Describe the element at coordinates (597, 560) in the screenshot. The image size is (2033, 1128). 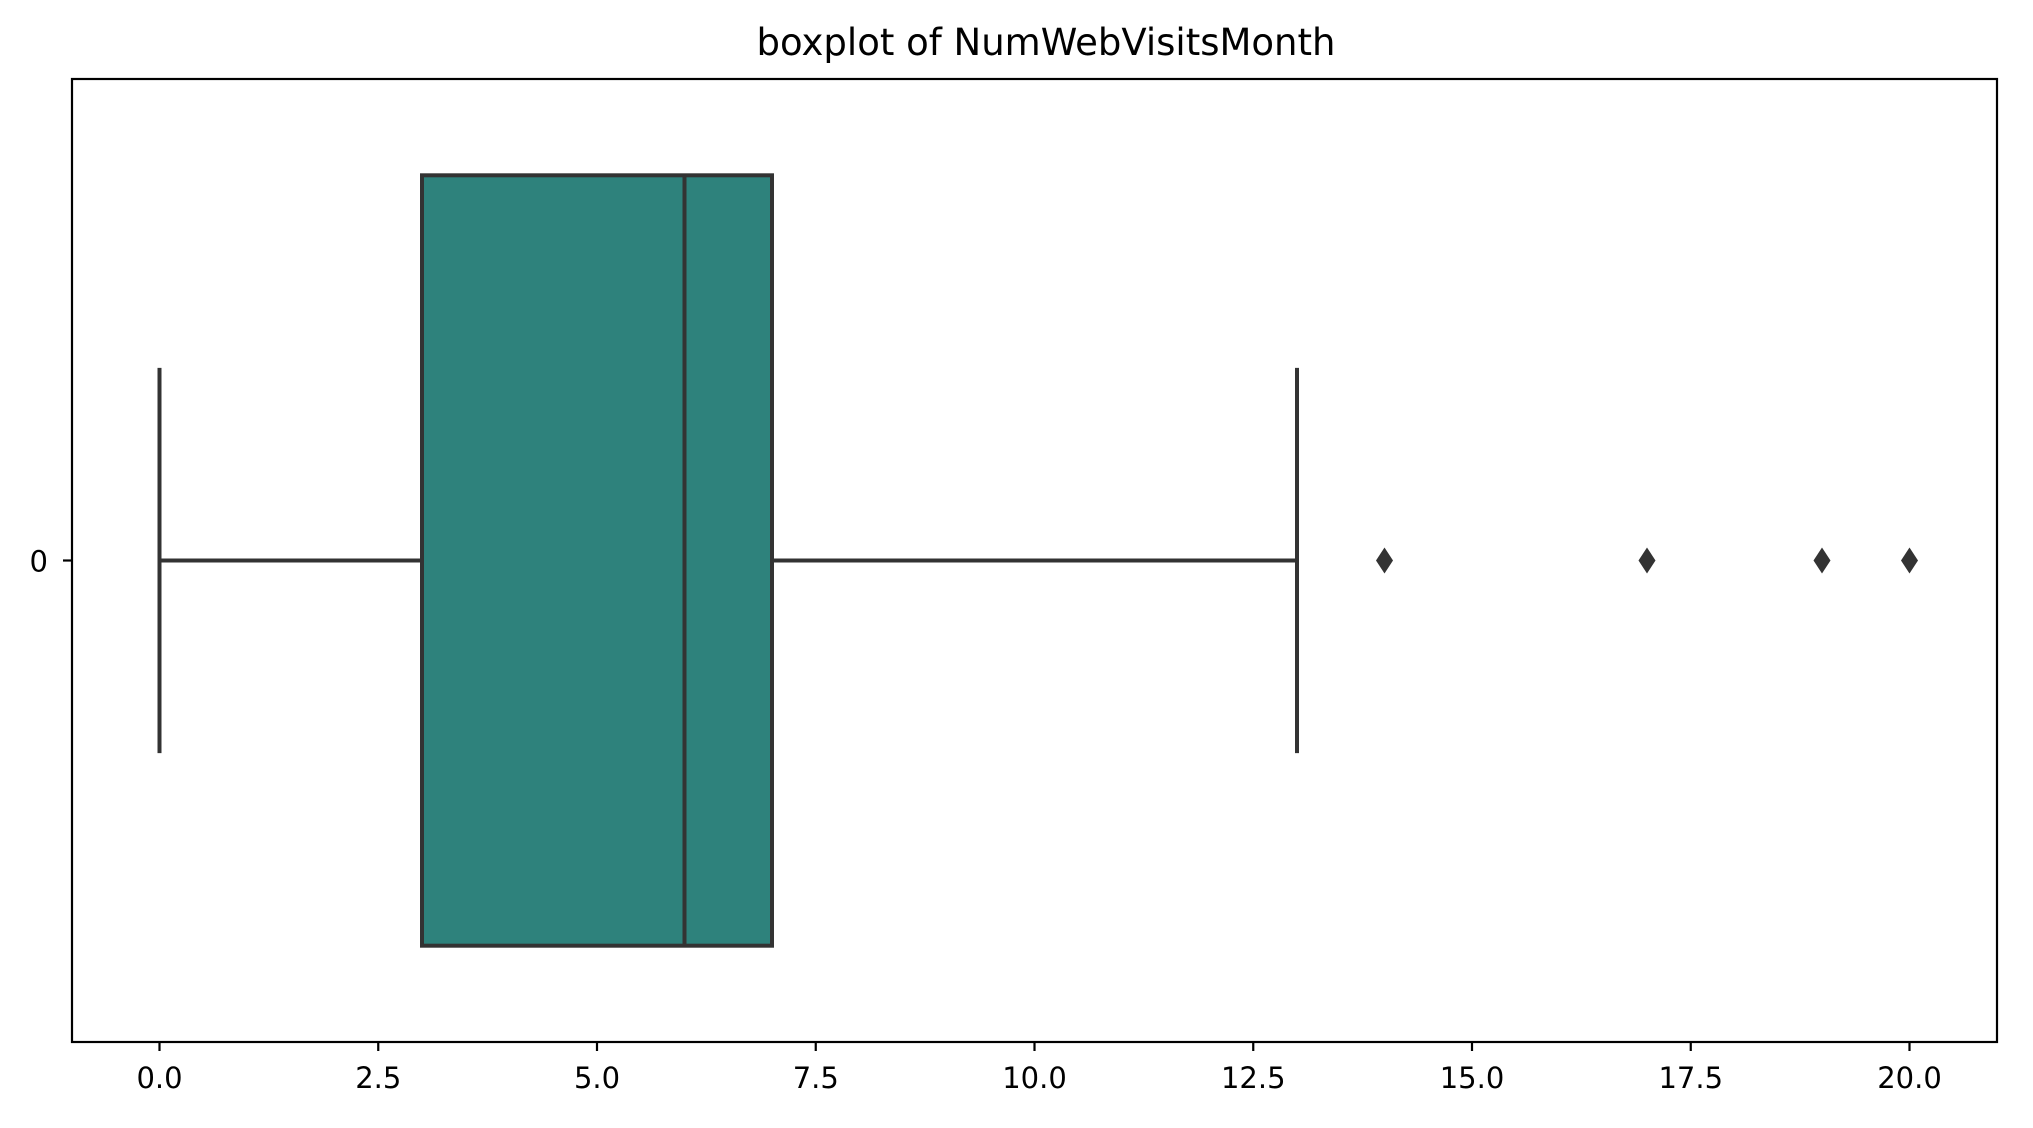
I see `iqr-box` at that location.